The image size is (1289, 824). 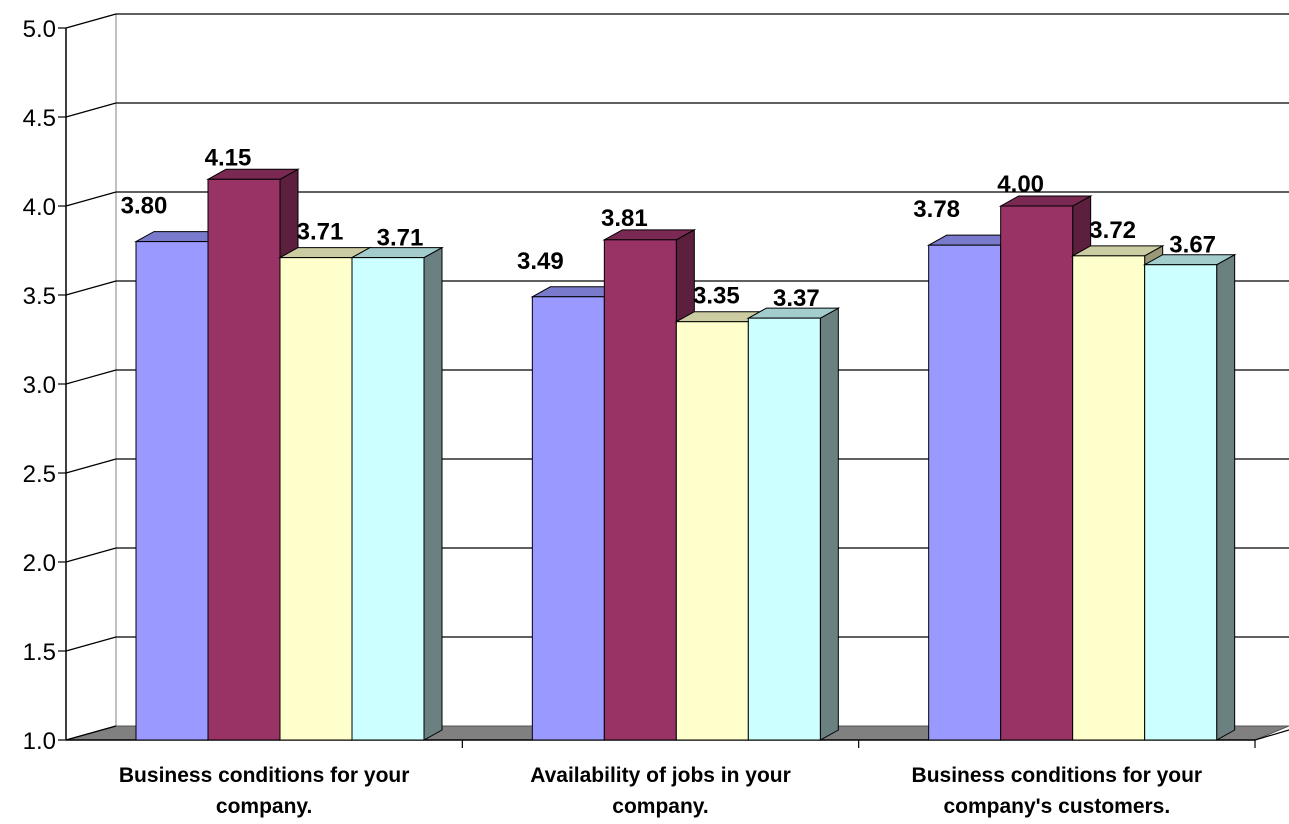 What do you see at coordinates (228, 157) in the screenshot?
I see `data-label: 4.15` at bounding box center [228, 157].